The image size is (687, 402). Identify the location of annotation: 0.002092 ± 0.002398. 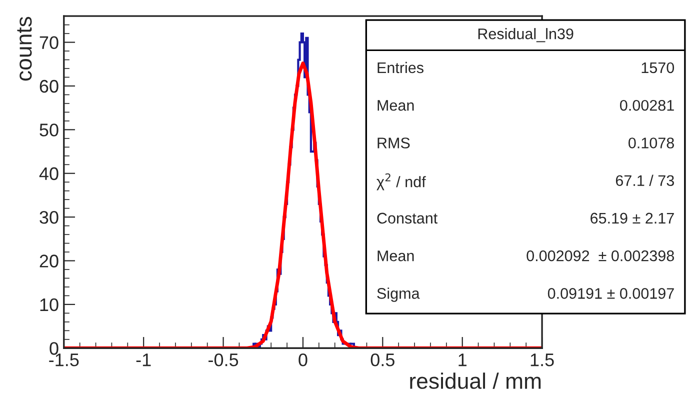
(600, 256).